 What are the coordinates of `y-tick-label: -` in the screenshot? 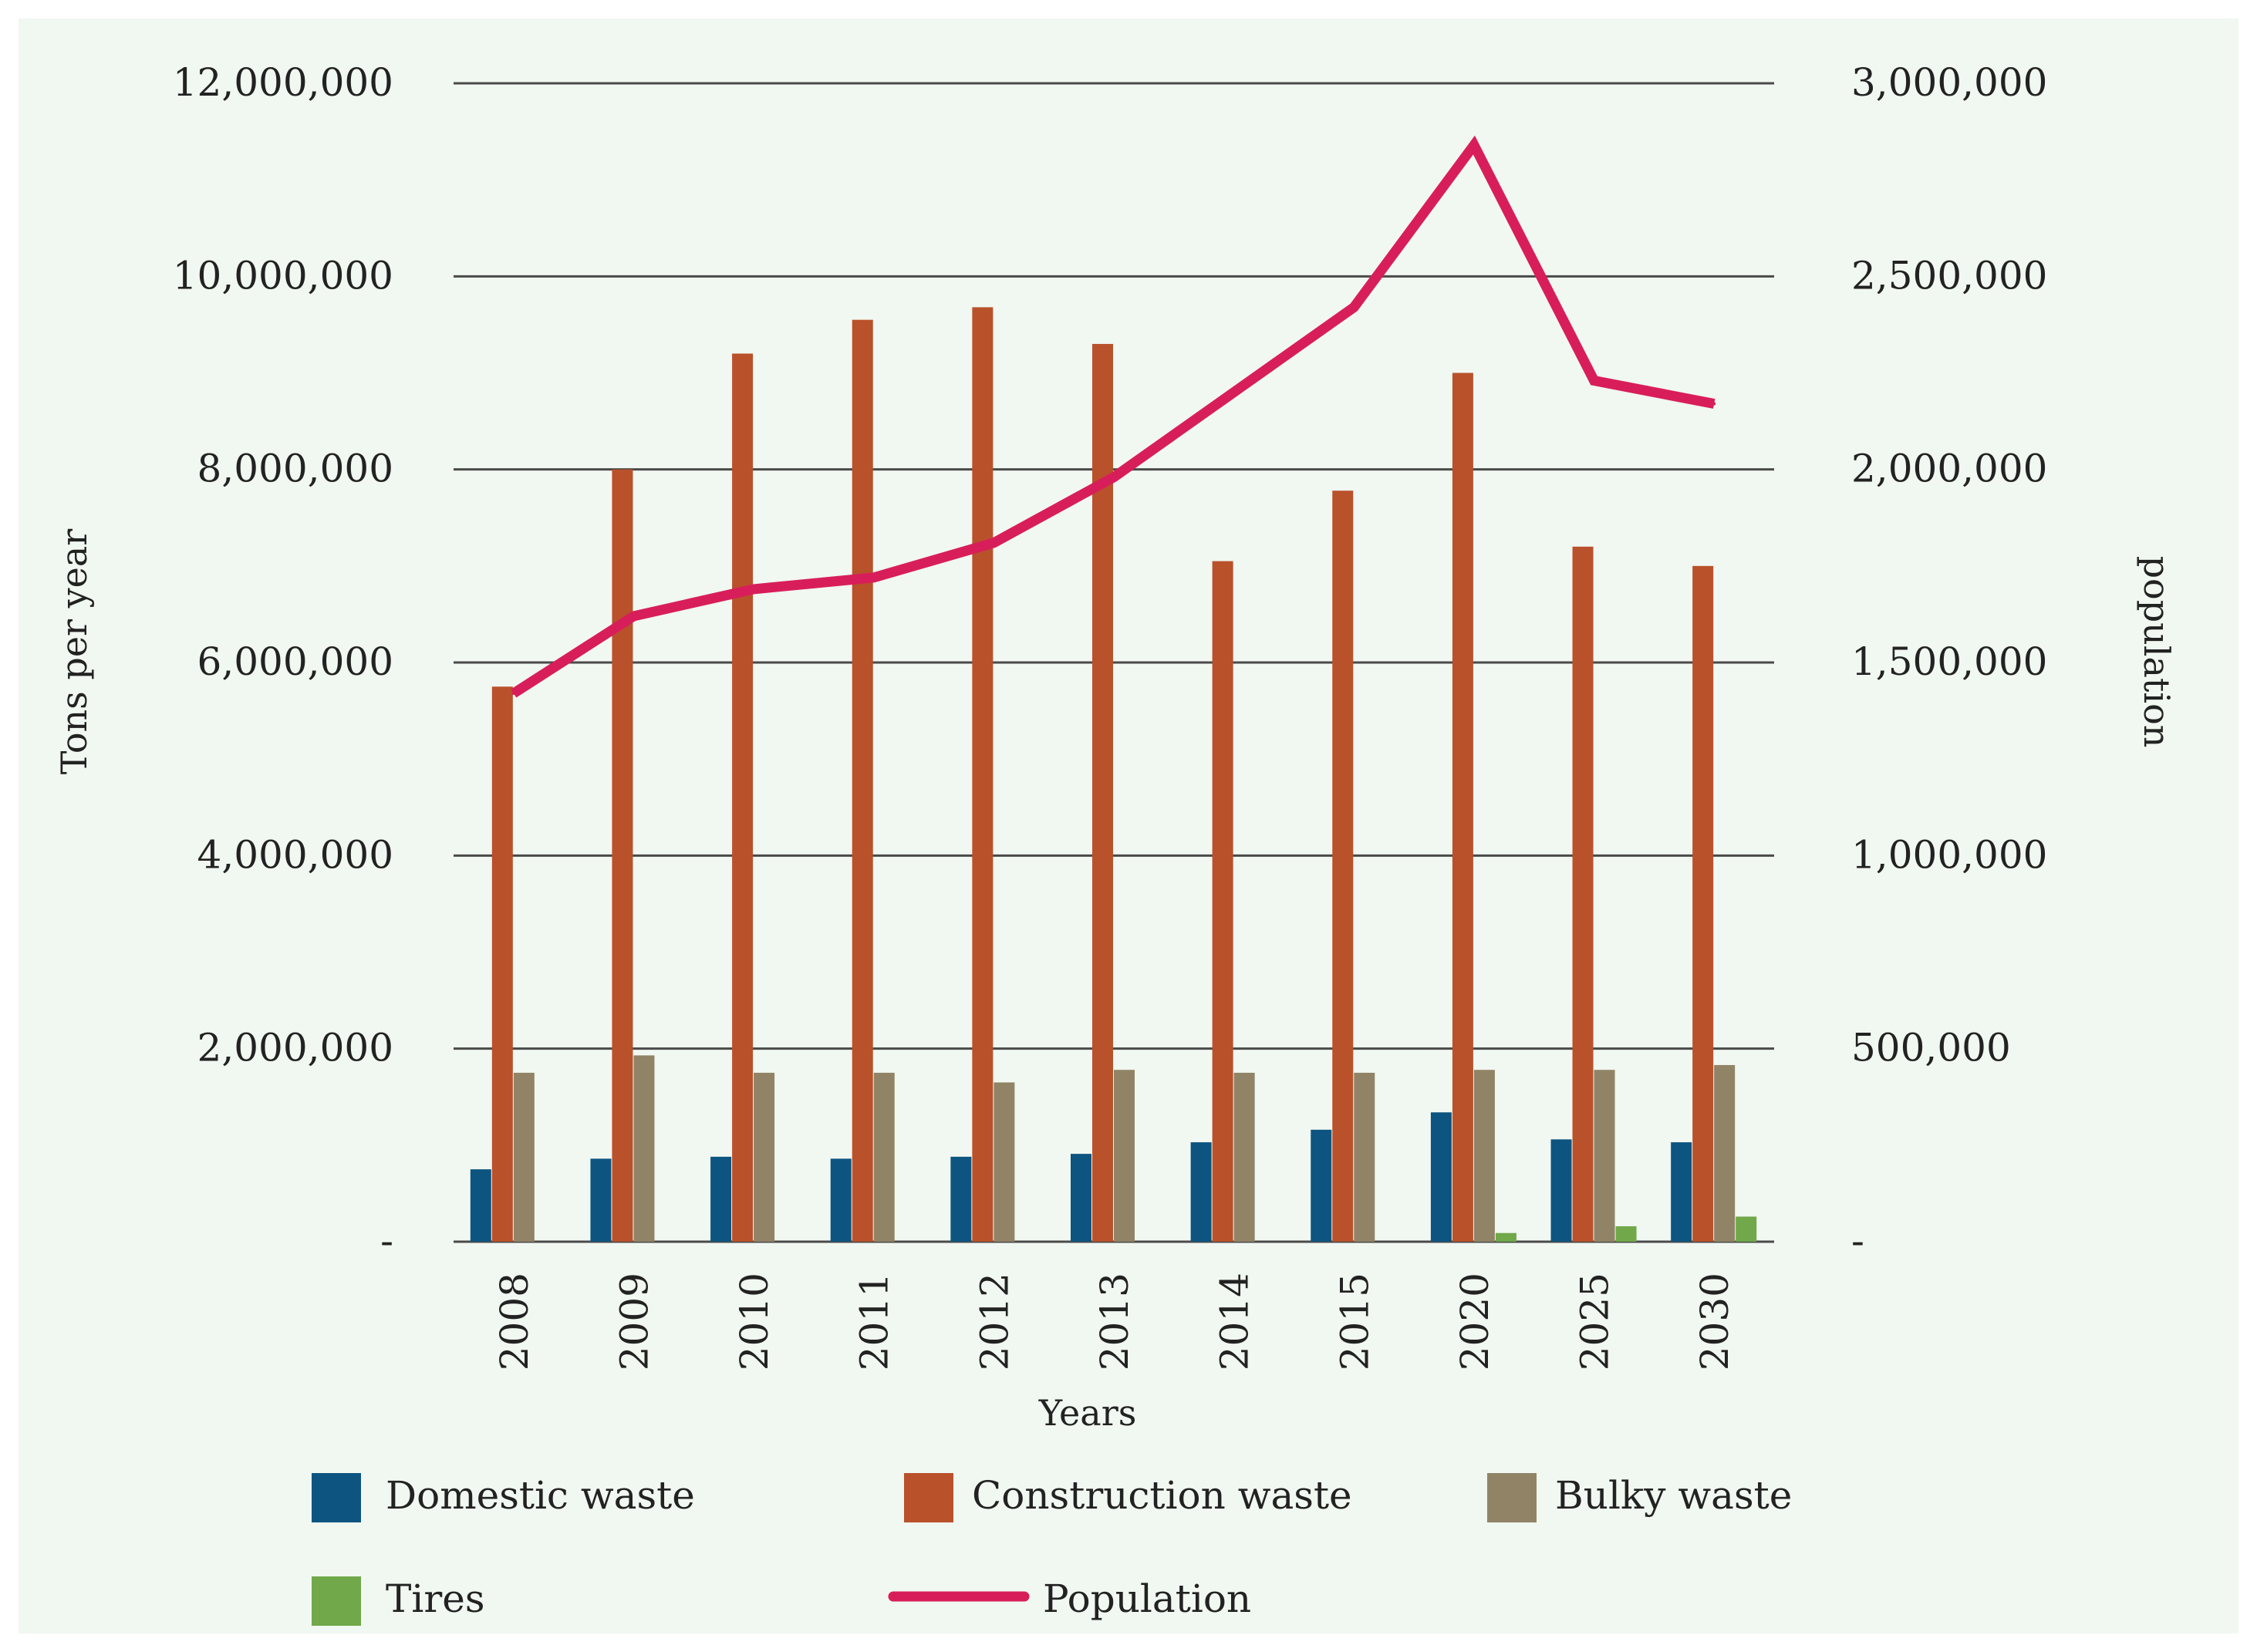 It's located at (386, 1241).